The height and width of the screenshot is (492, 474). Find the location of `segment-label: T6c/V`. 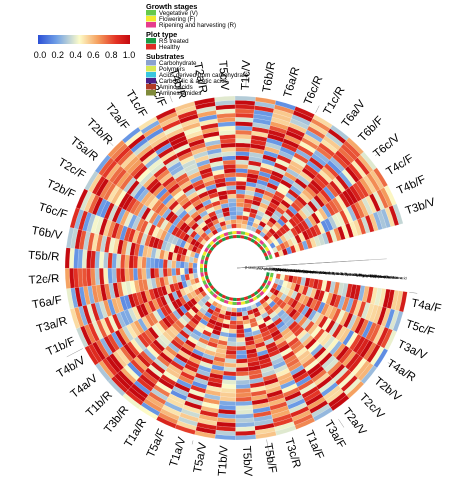

segment-label: T6c/V is located at coordinates (386, 146).